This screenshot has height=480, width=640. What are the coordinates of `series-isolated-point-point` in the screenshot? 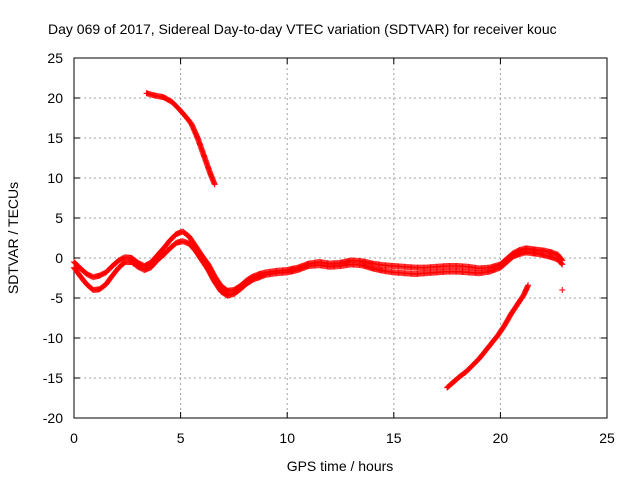 It's located at (562, 290).